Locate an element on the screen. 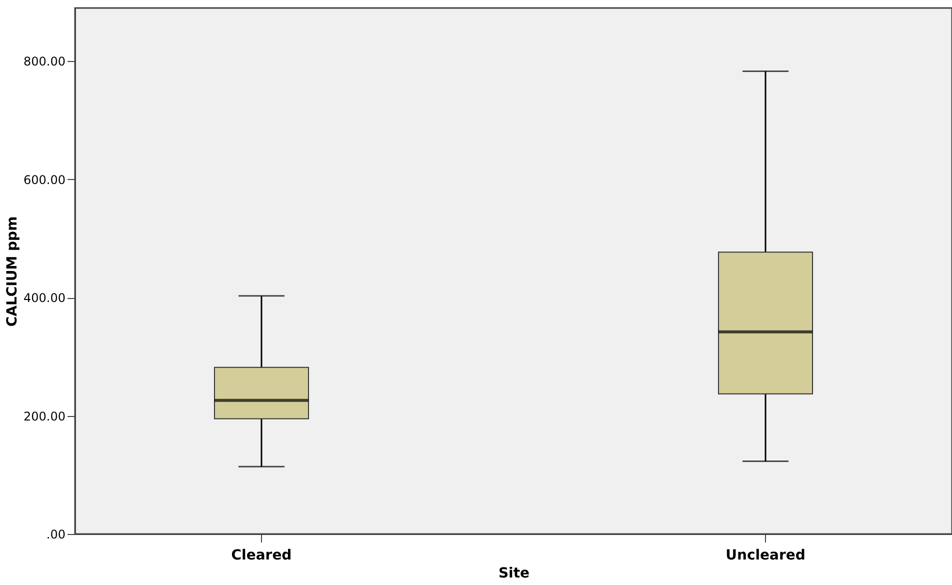 The height and width of the screenshot is (585, 952). y-axis-title: CALCIUM ppm is located at coordinates (12, 271).